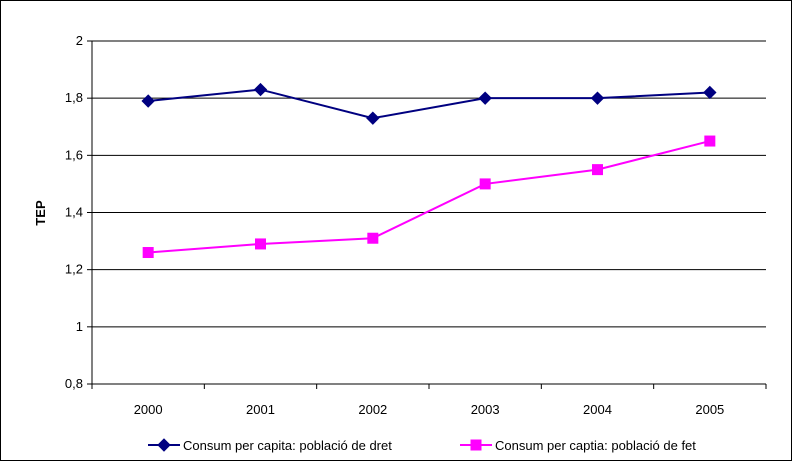 This screenshot has height=462, width=792. What do you see at coordinates (74, 212) in the screenshot?
I see `y-tick-label: 1,4` at bounding box center [74, 212].